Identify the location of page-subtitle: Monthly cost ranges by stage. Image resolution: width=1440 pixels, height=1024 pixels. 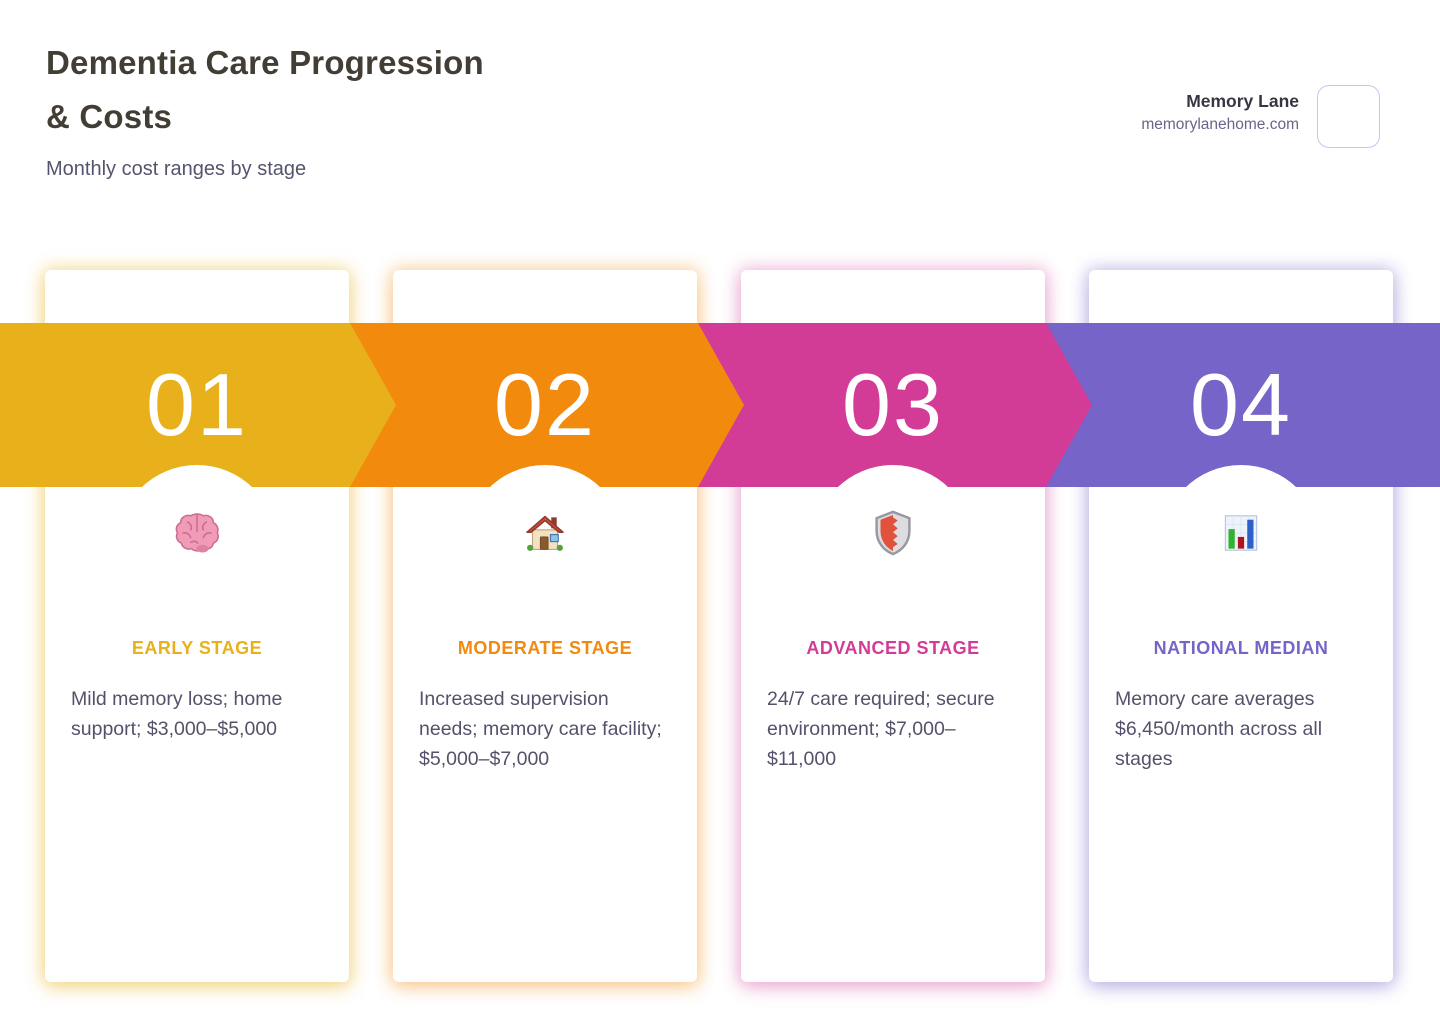
(176, 169).